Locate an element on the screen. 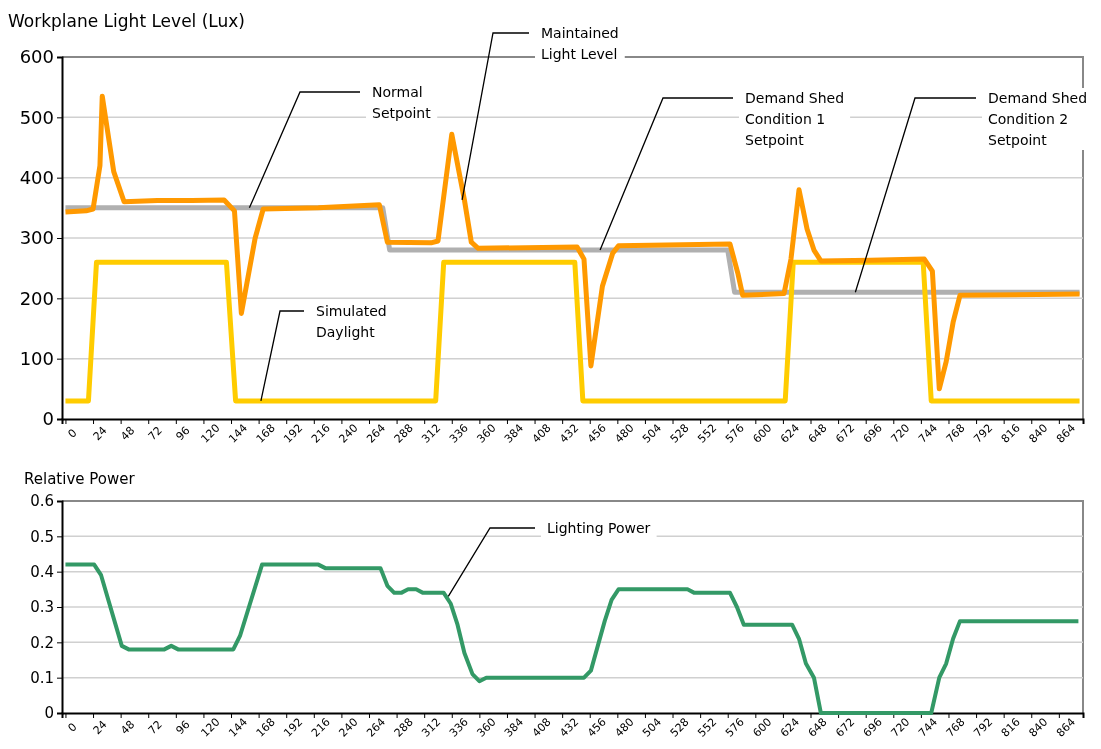 The image size is (1101, 749). y-tick-label: 0.4 is located at coordinates (42, 571).